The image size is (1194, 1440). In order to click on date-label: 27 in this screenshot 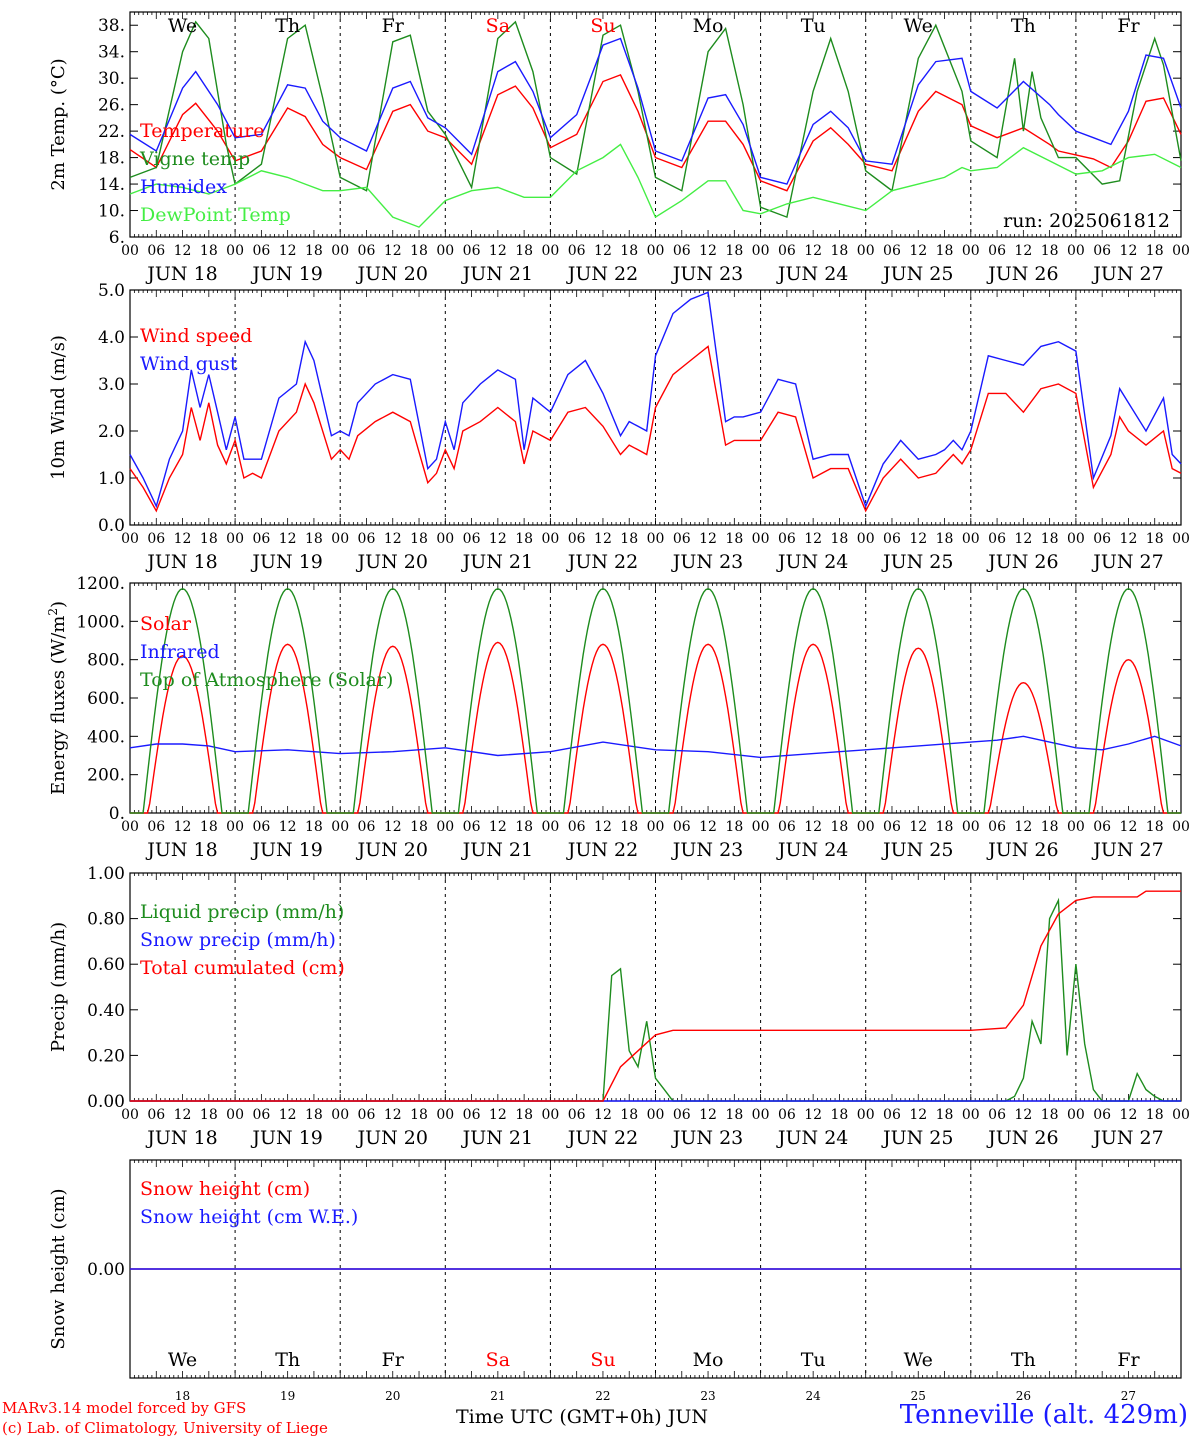, I will do `click(1128, 1396)`.